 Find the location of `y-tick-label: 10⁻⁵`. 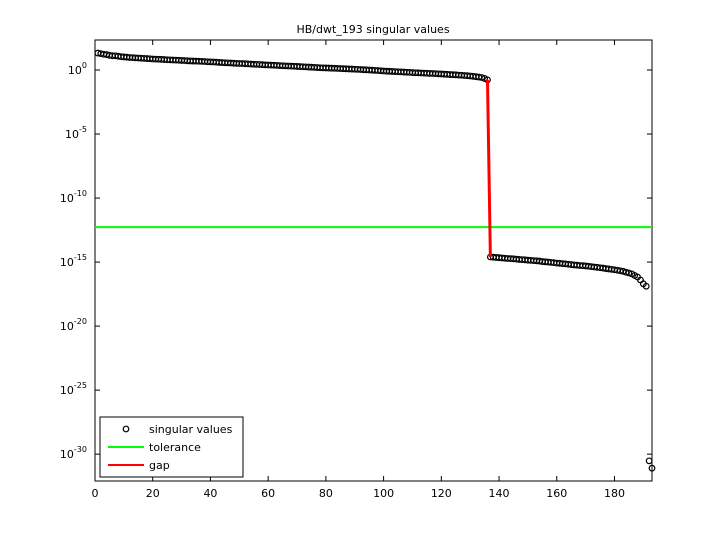

y-tick-label: 10⁻⁵ is located at coordinates (76, 133).